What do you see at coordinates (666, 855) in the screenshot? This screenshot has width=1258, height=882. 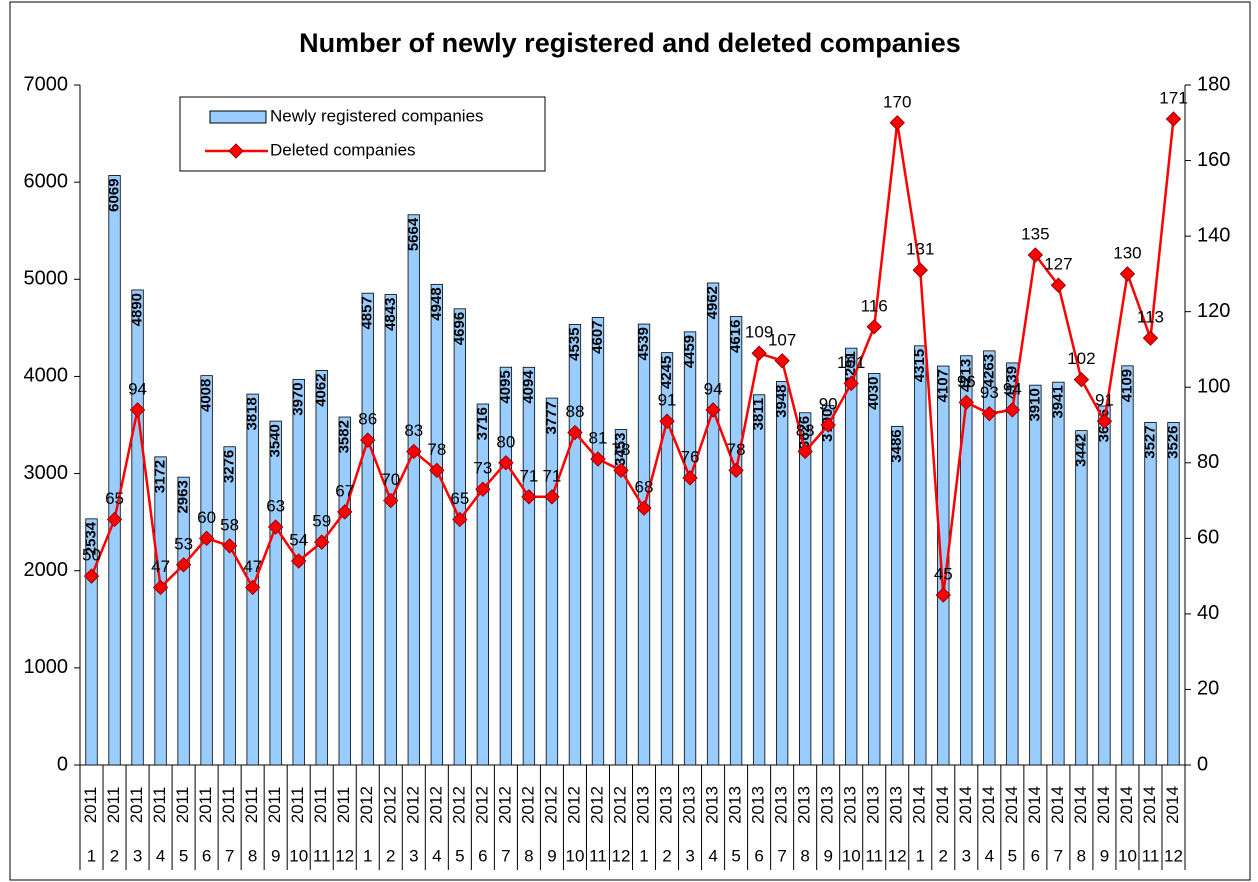 I see `x-tick-label-month: 2` at bounding box center [666, 855].